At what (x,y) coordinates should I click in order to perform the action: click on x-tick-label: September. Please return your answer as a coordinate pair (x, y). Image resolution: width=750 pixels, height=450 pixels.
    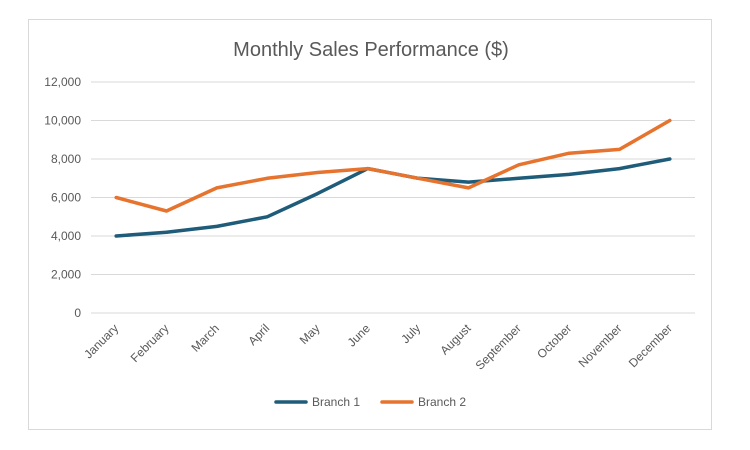
    Looking at the image, I should click on (498, 346).